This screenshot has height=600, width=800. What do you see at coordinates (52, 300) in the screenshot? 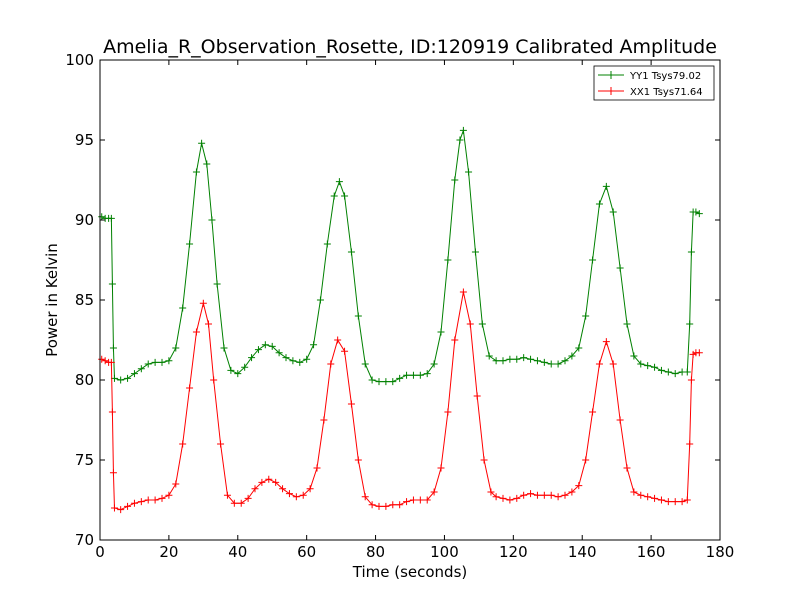
I see `y-axis-label: Power in Kelvin` at bounding box center [52, 300].